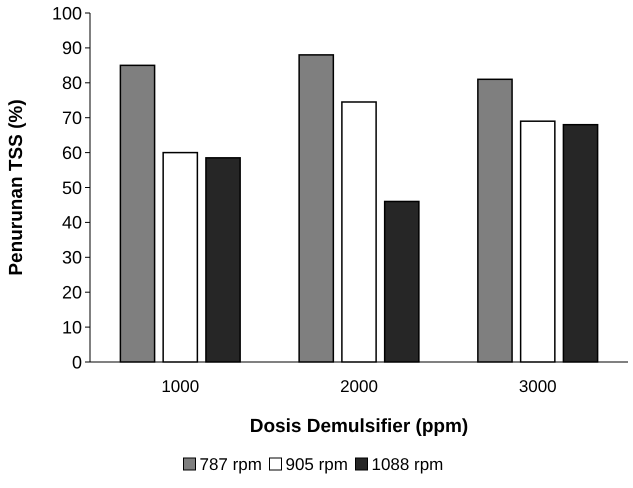 This screenshot has width=633, height=488. What do you see at coordinates (359, 386) in the screenshot?
I see `x-tick-label: 2000` at bounding box center [359, 386].